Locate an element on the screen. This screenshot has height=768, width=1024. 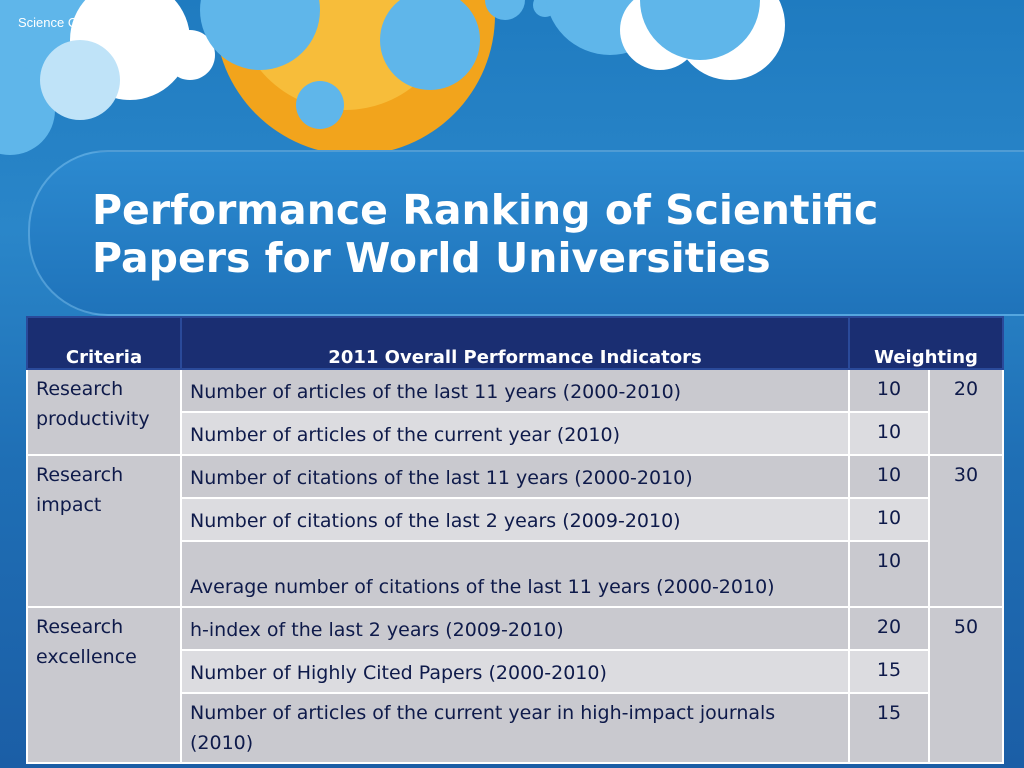
criteria-cell: Research productivity is located at coordinates (104, 412).